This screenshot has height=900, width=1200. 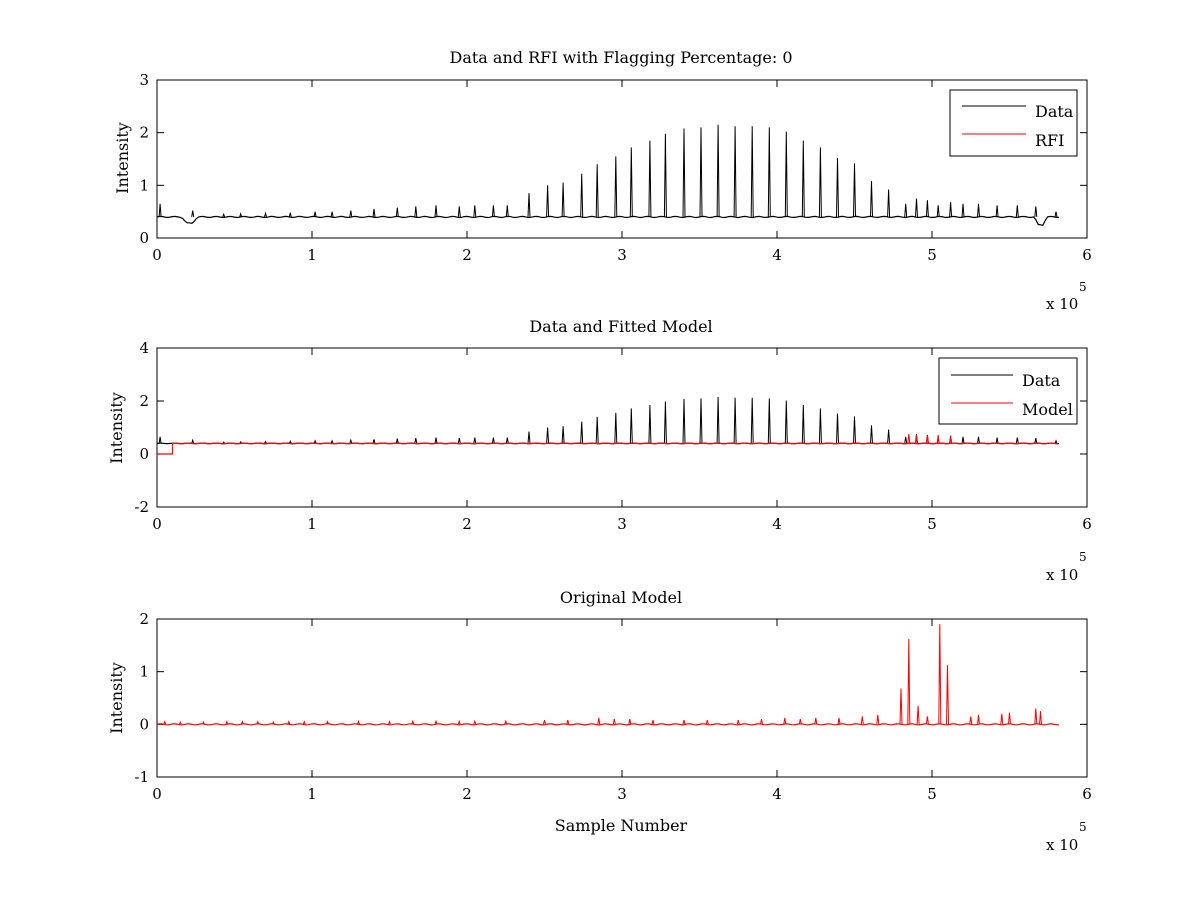 I want to click on legend-entry-rfi: RFI, so click(x=1049, y=140).